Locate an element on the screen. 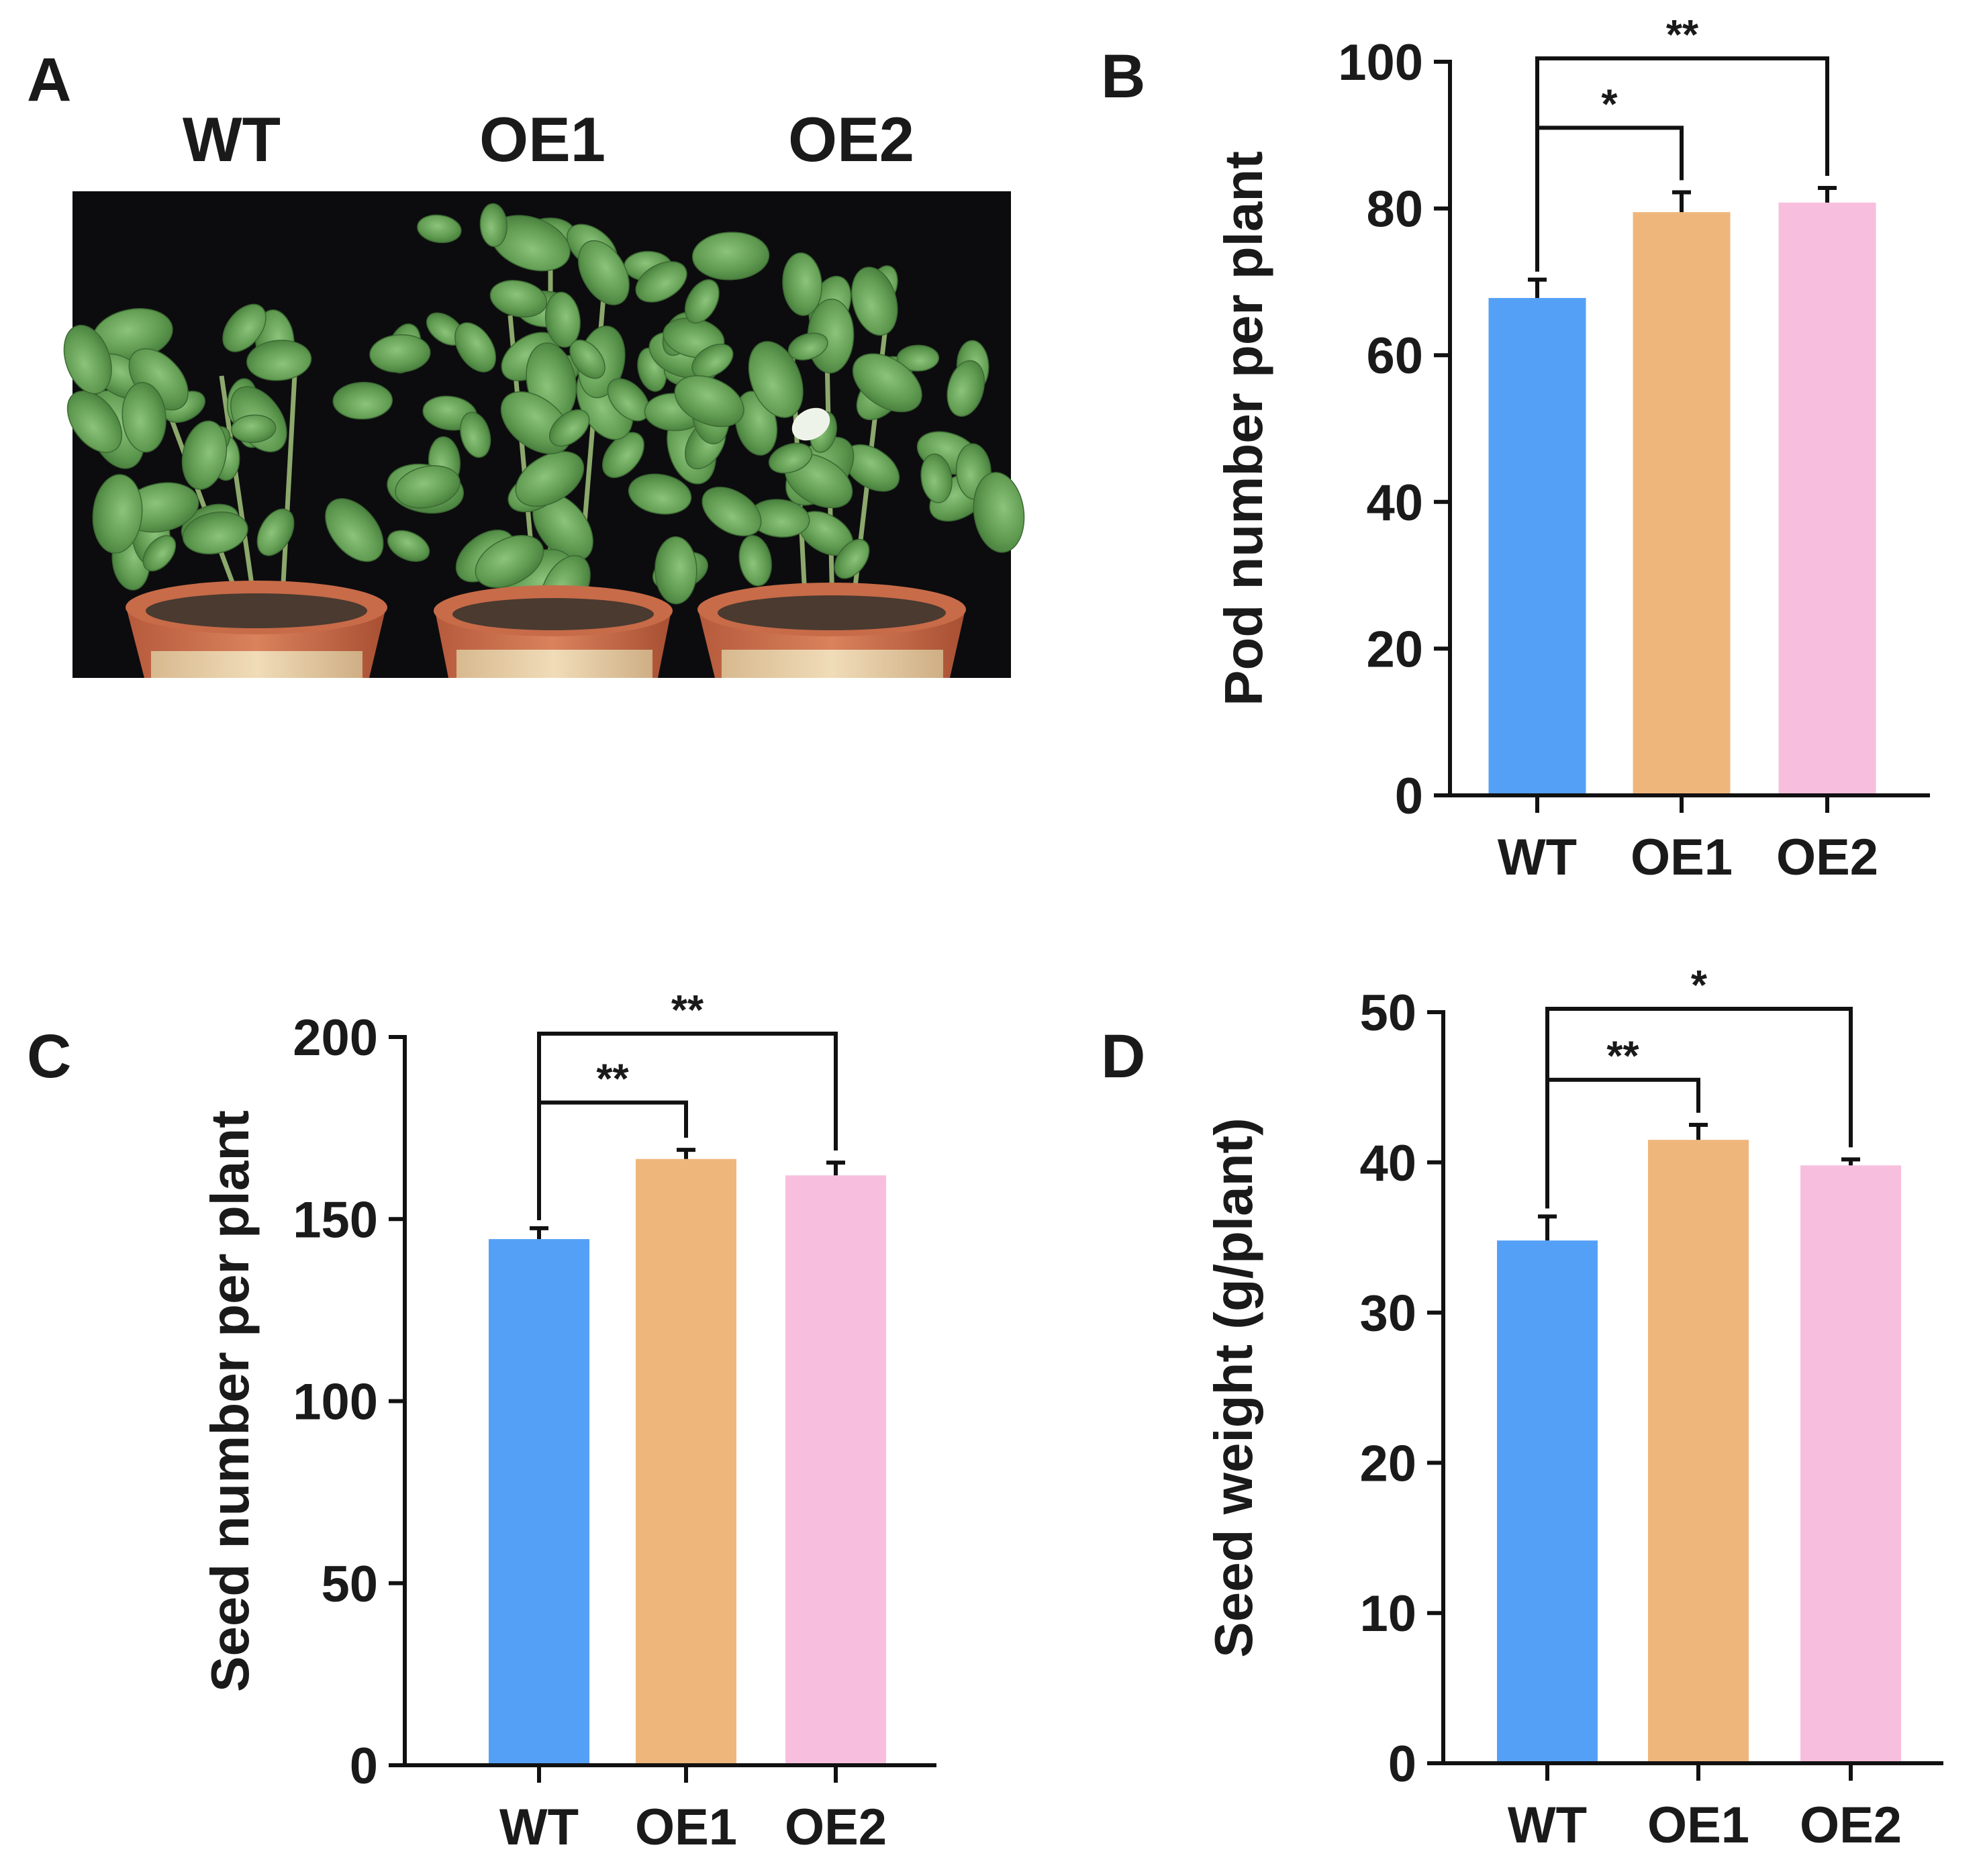 The width and height of the screenshot is (1985, 1876). y-tick-label: 60 is located at coordinates (1394, 356).